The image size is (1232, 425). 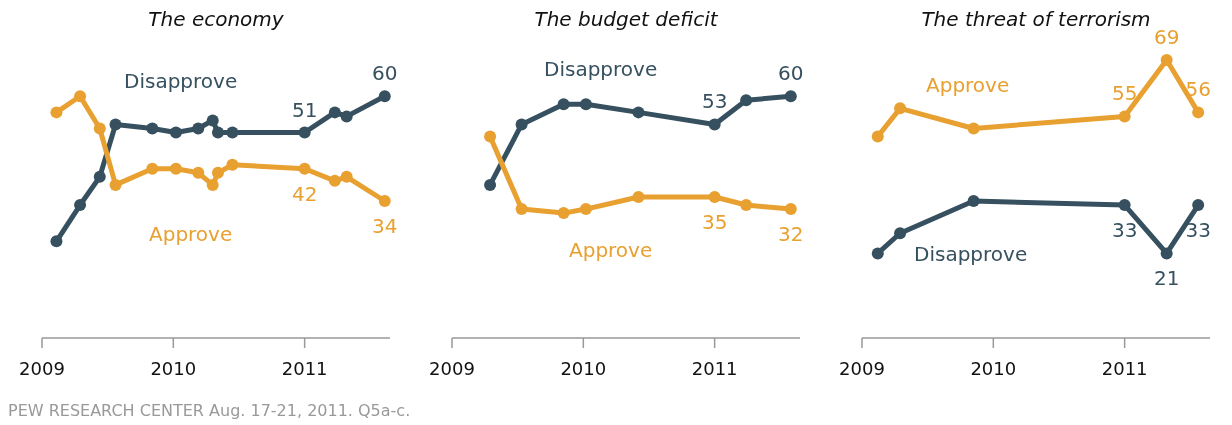 I want to click on data-label: 32, so click(x=791, y=234).